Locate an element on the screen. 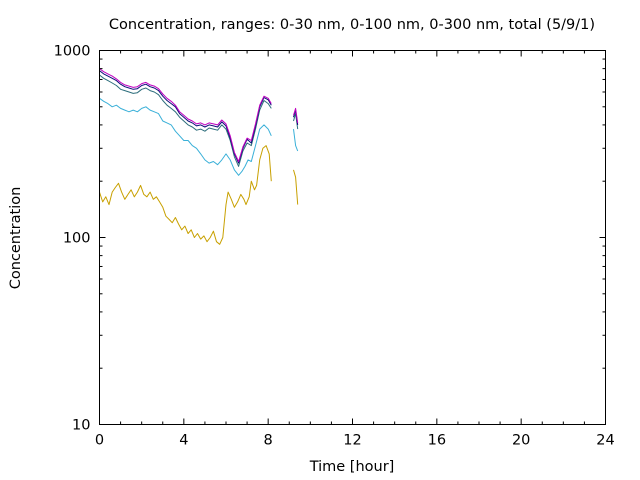 This screenshot has width=640, height=480. series-3-line is located at coordinates (185, 120).